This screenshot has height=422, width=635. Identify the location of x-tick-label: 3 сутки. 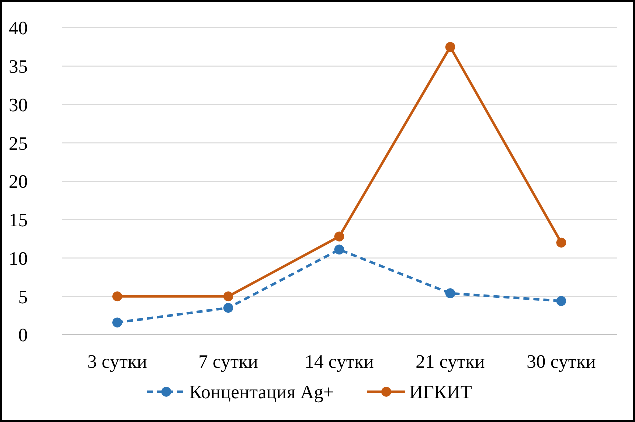
(118, 362).